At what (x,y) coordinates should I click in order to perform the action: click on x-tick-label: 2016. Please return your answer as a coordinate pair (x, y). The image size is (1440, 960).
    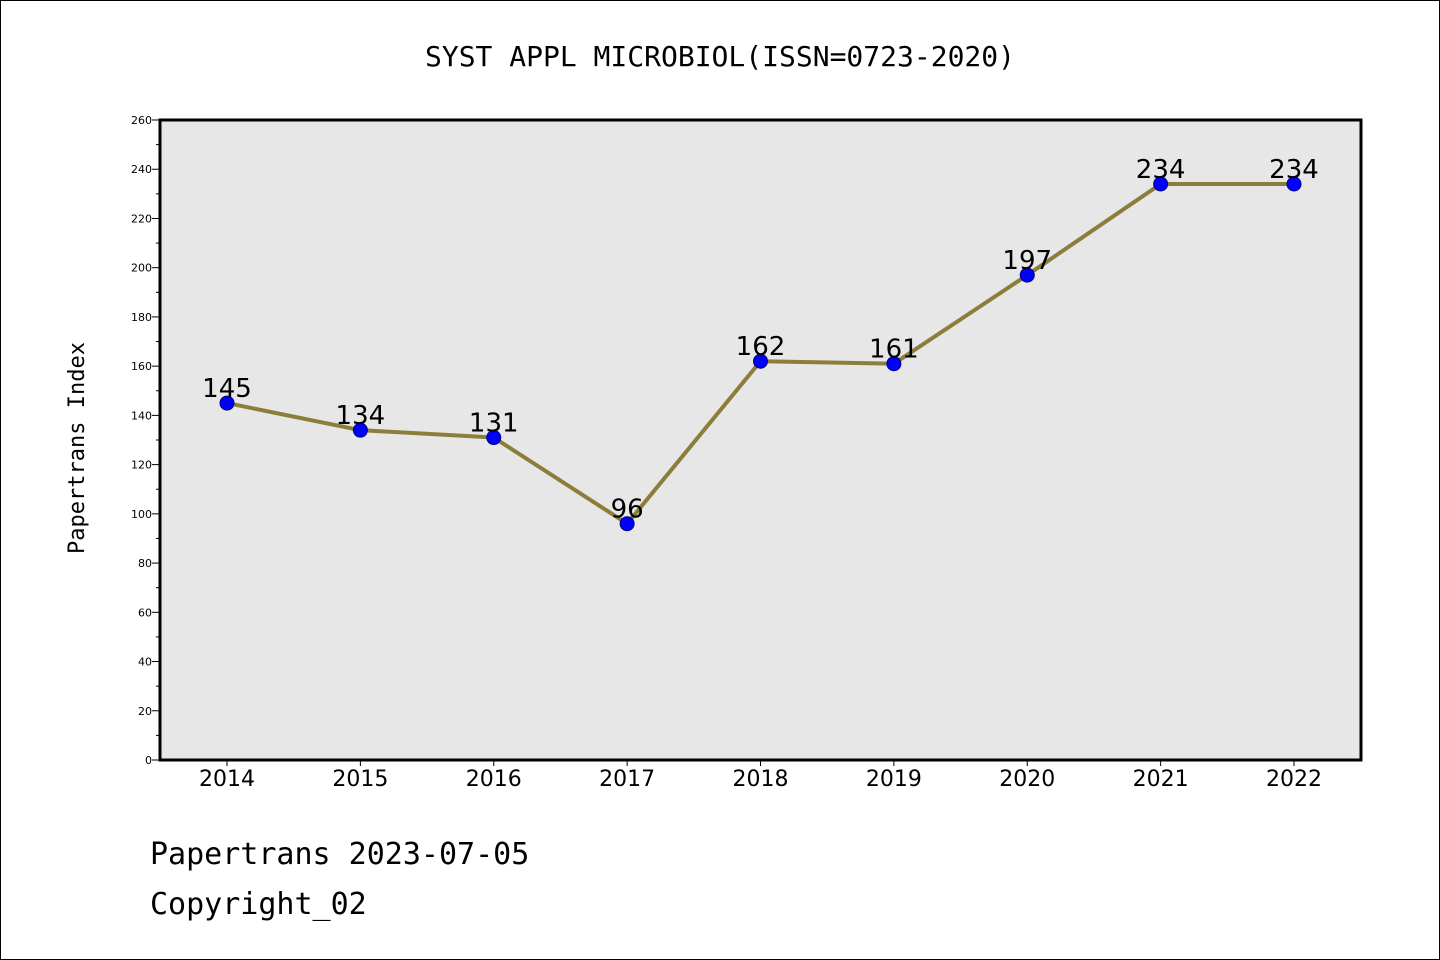
    Looking at the image, I should click on (494, 779).